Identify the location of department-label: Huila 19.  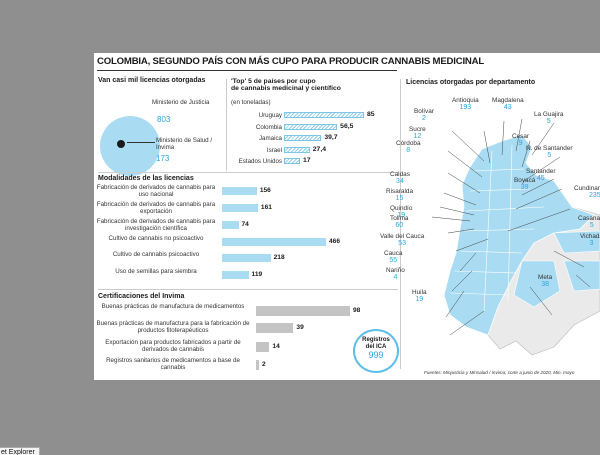
(419, 296).